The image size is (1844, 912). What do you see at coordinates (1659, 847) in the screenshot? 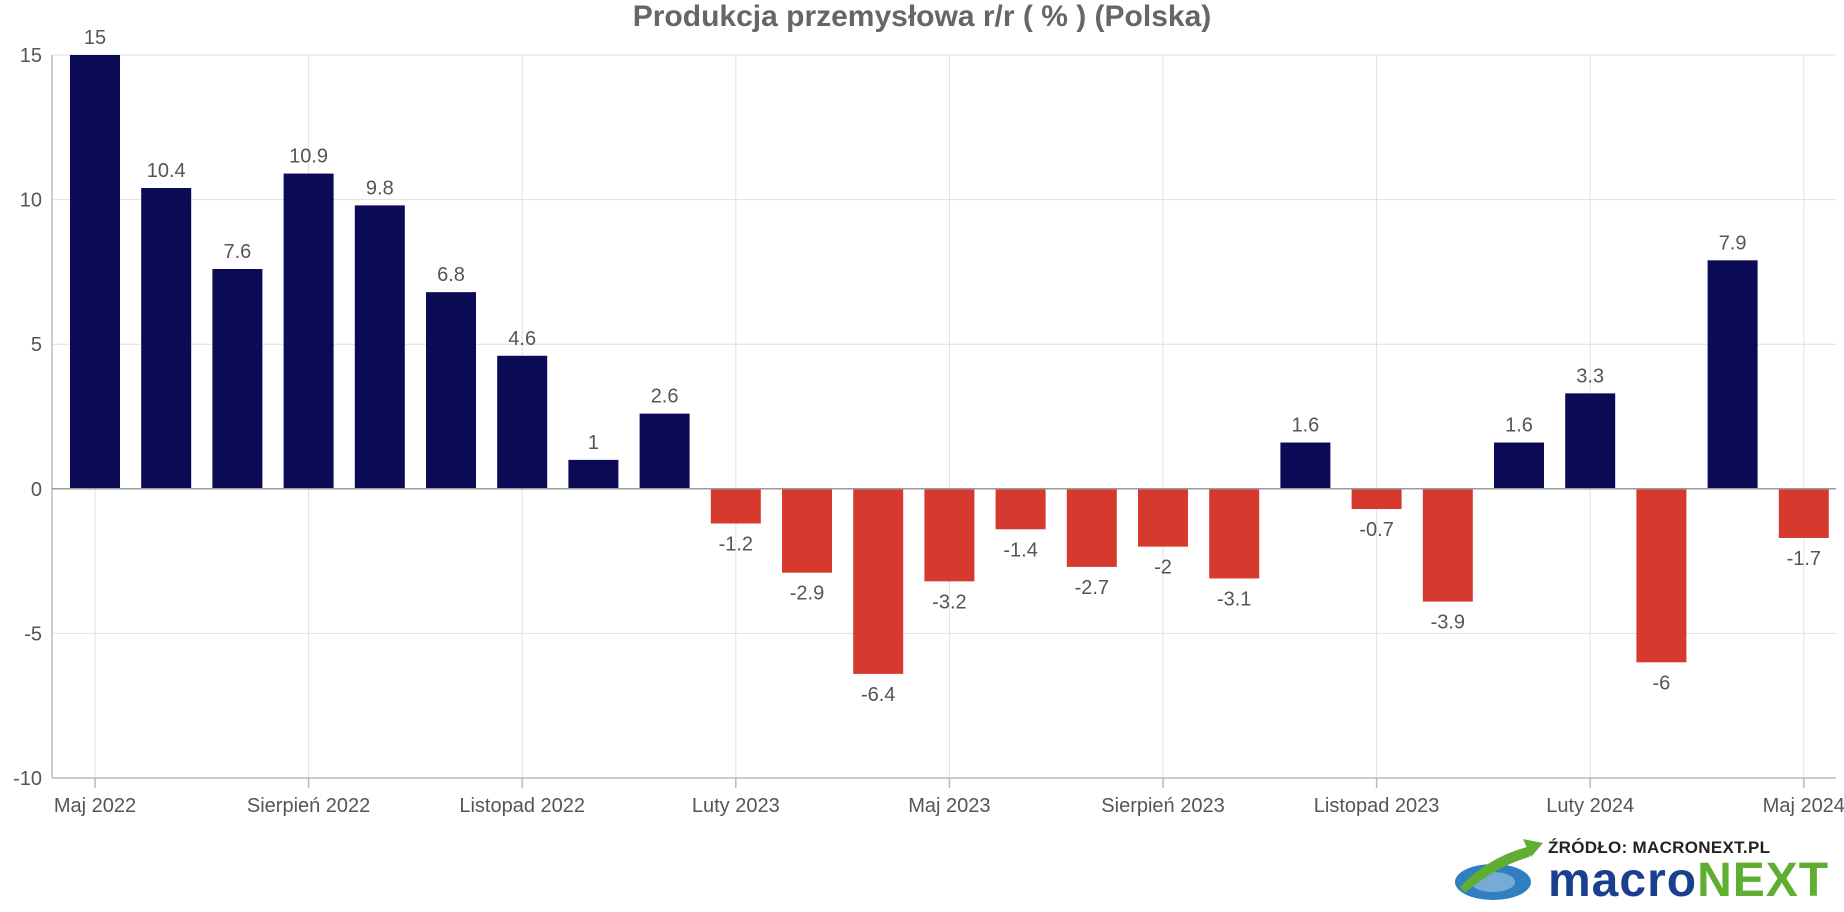
I see `source-label: ŹRÓDŁO: MACRONEXT.PL` at bounding box center [1659, 847].